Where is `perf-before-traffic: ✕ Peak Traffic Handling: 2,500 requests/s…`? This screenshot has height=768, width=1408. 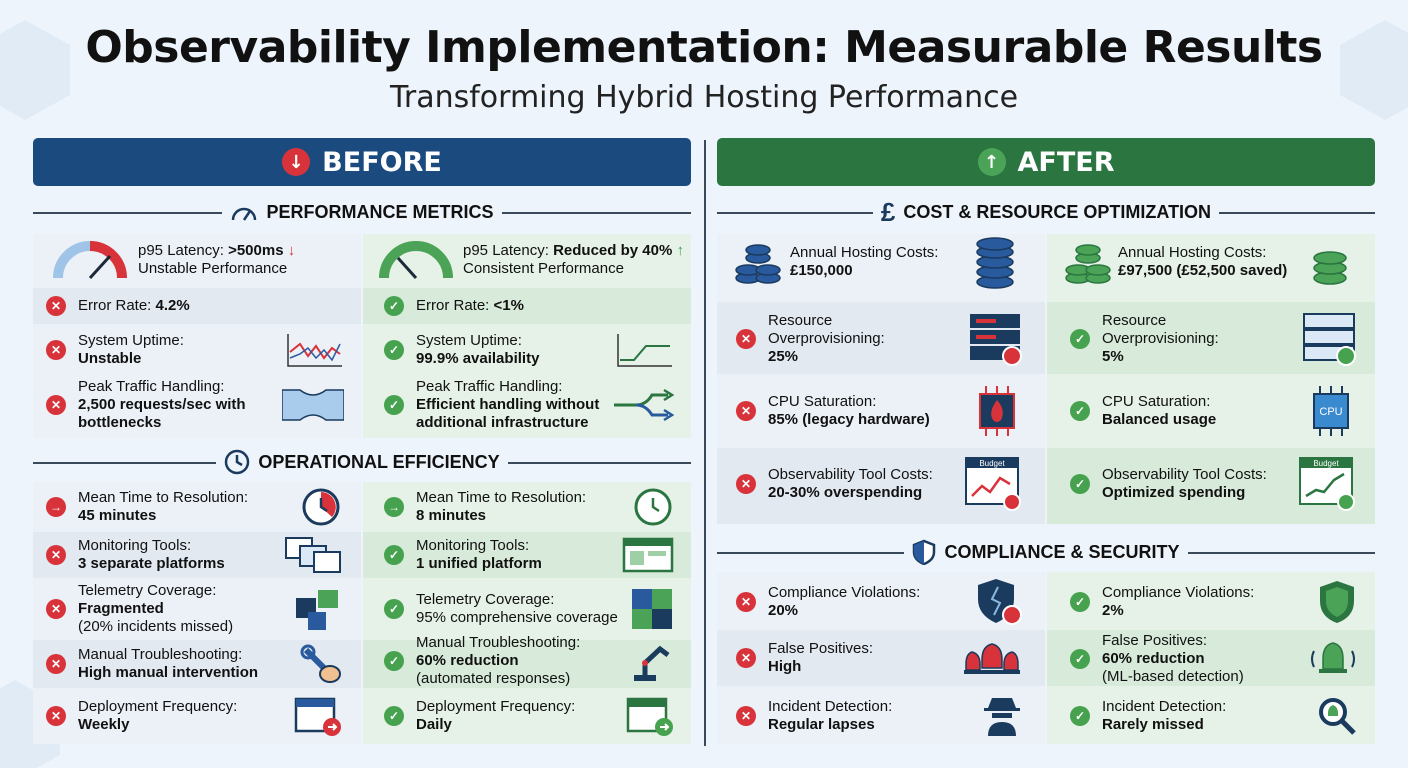 perf-before-traffic: ✕ Peak Traffic Handling: 2,500 requests/s… is located at coordinates (201, 405).